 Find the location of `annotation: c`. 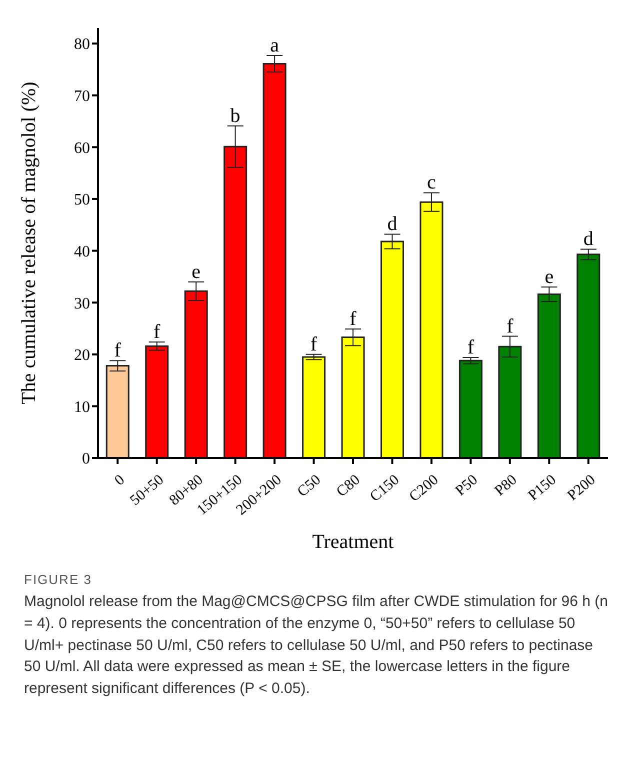

annotation: c is located at coordinates (431, 183).